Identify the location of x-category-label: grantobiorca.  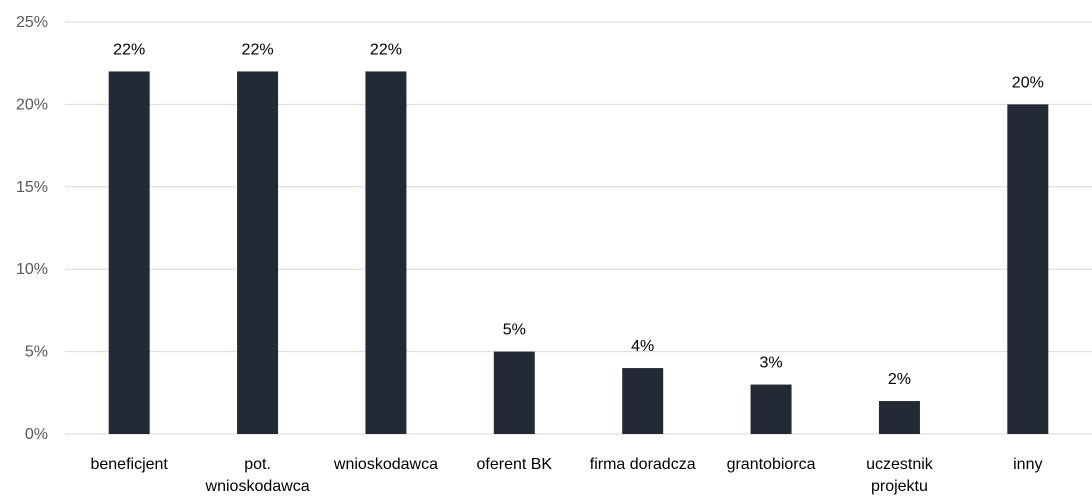
(771, 464).